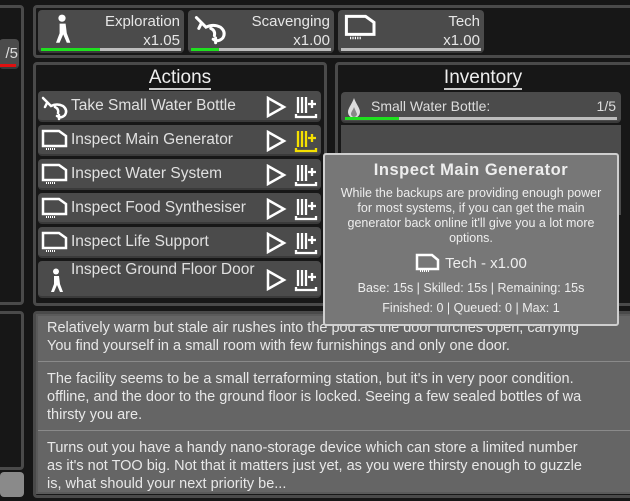  I want to click on tooltip-skill: Tech - x1.00, so click(471, 263).